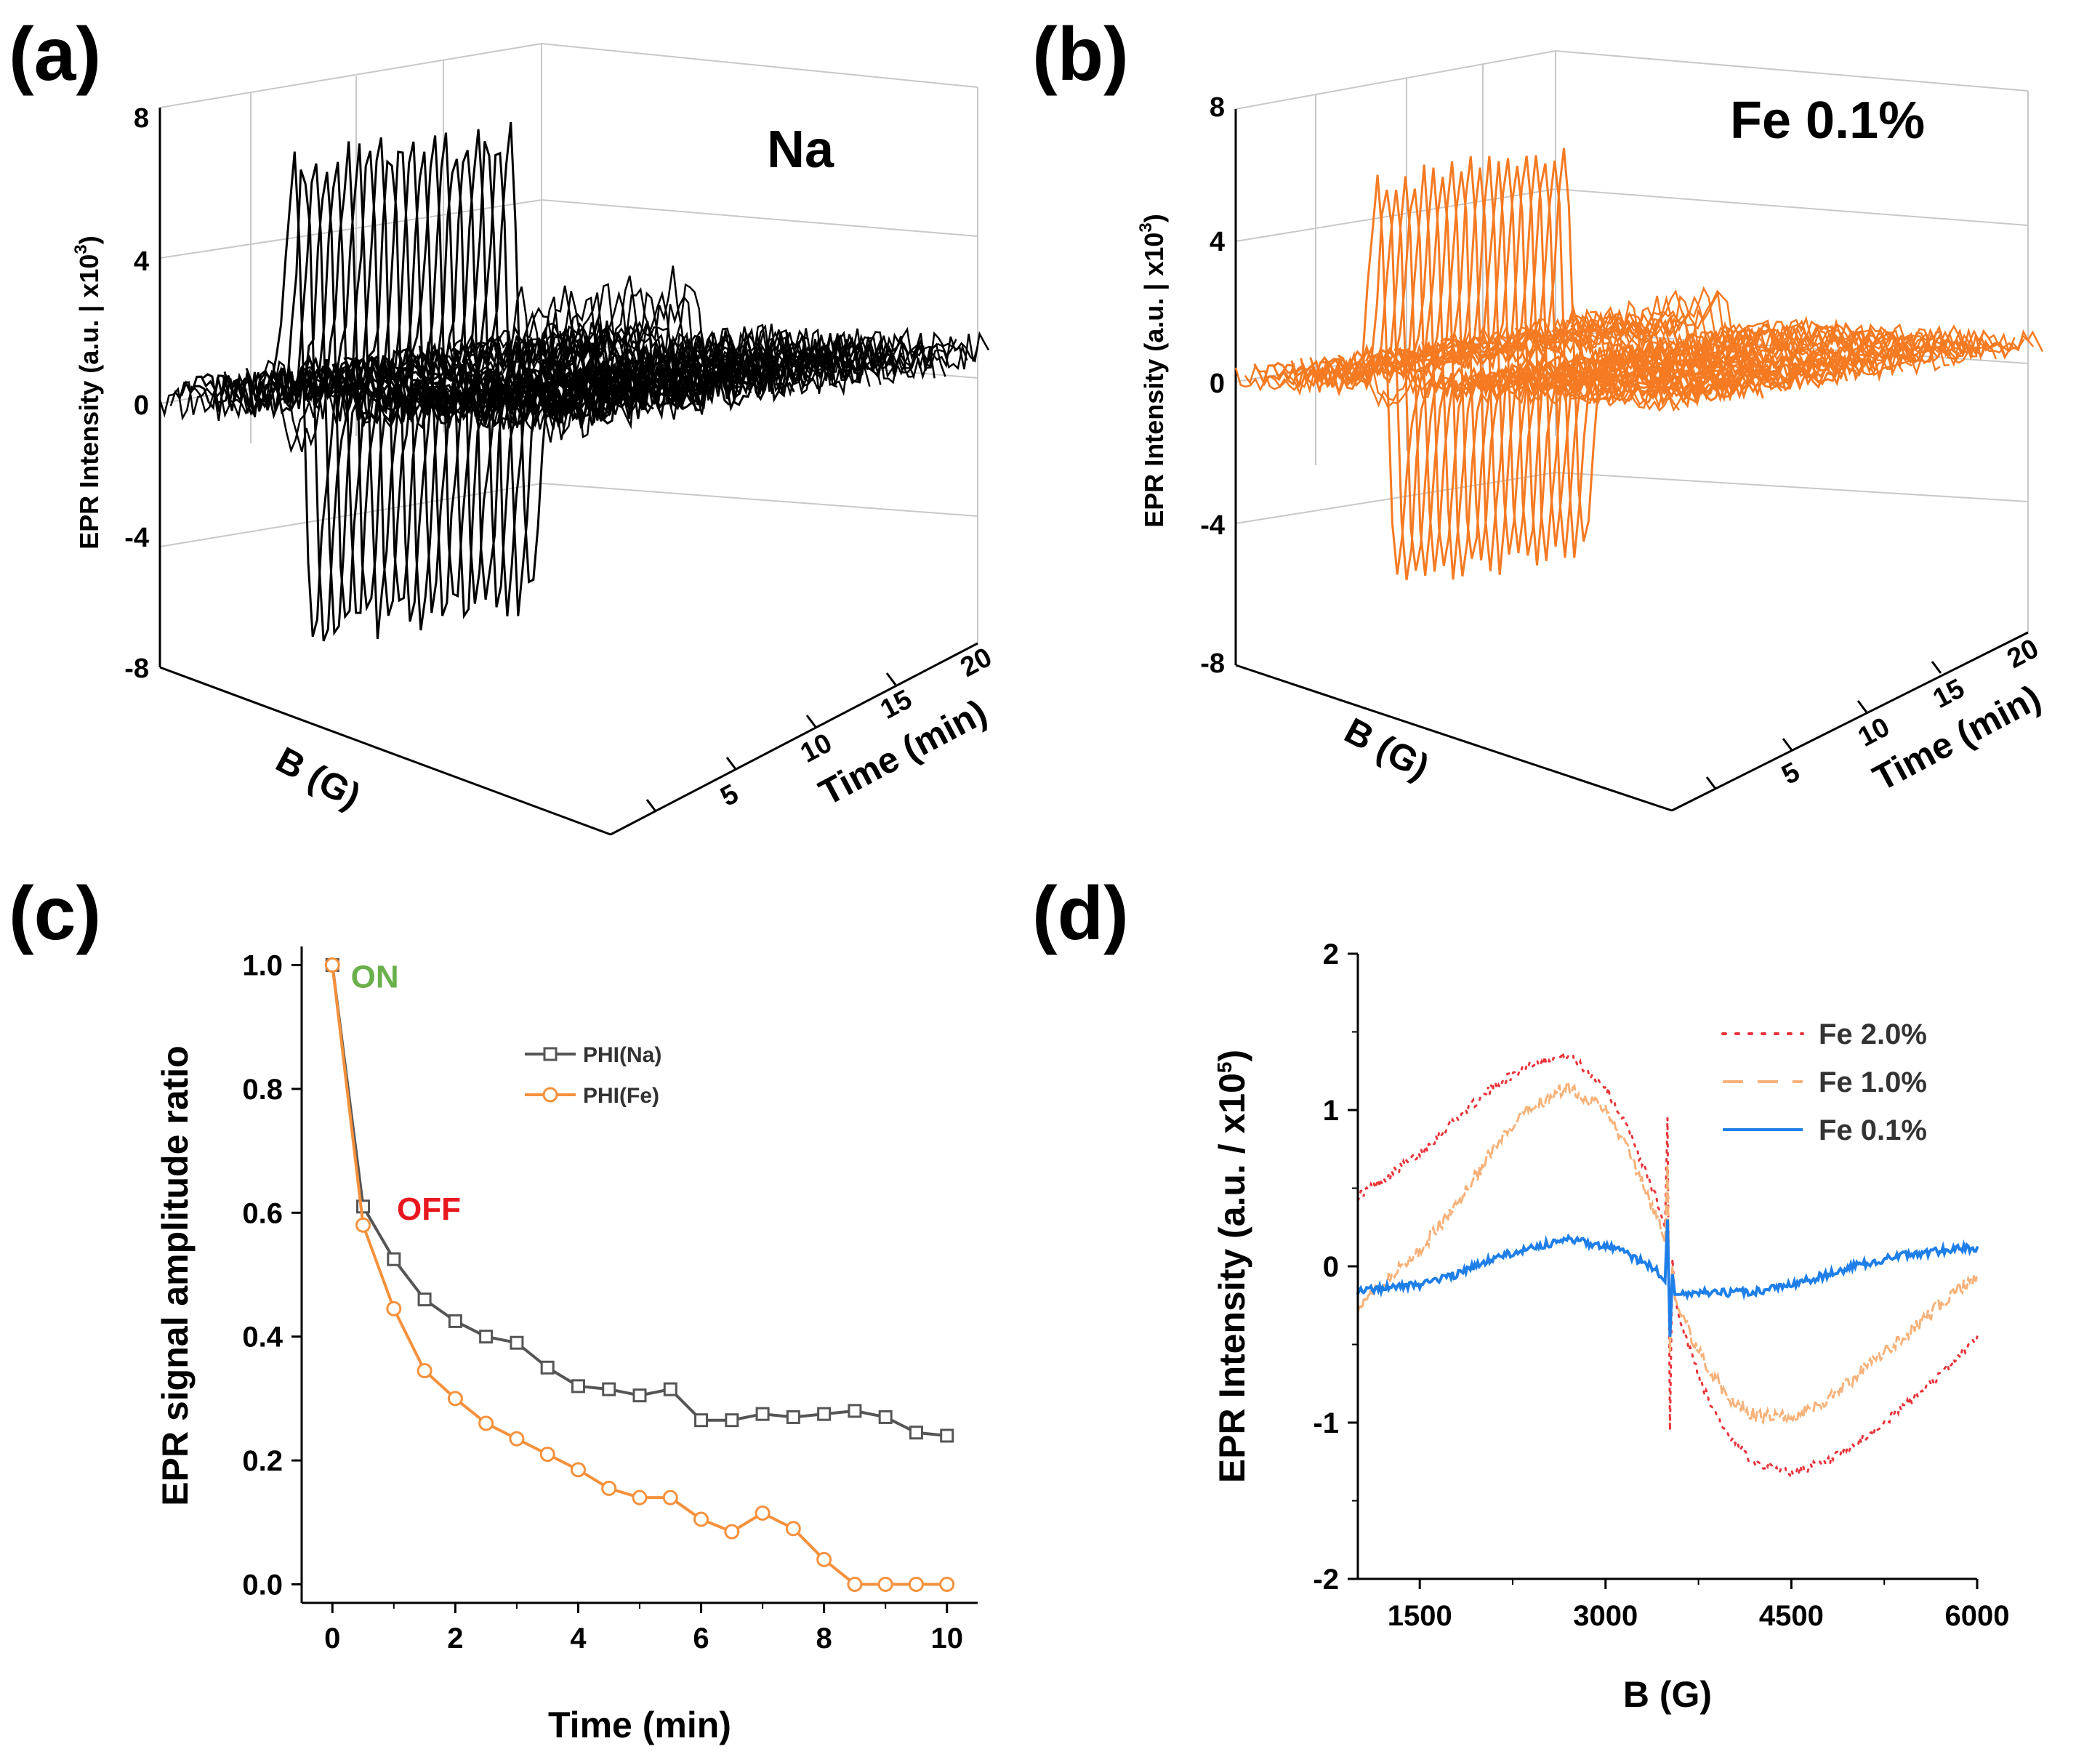  Describe the element at coordinates (578, 1639) in the screenshot. I see `xaxis-c-tick-4: 4` at that location.